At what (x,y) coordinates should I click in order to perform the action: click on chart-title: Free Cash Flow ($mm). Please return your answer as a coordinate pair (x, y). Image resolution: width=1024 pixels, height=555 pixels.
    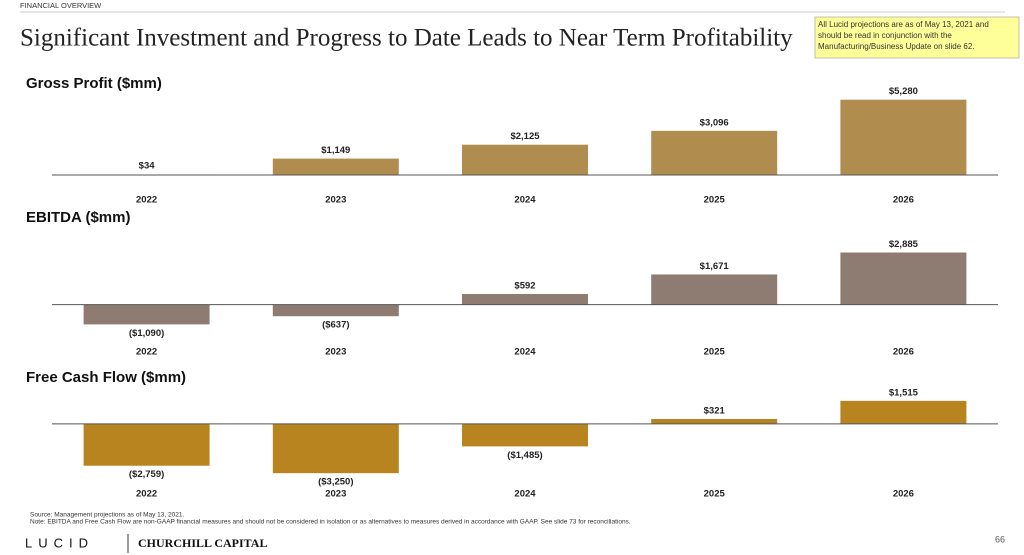
    Looking at the image, I should click on (106, 377).